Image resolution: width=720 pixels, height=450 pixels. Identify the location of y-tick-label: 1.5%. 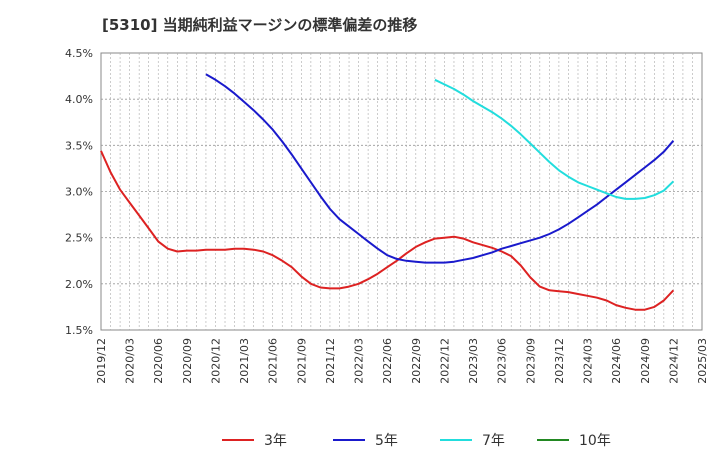
(79, 330).